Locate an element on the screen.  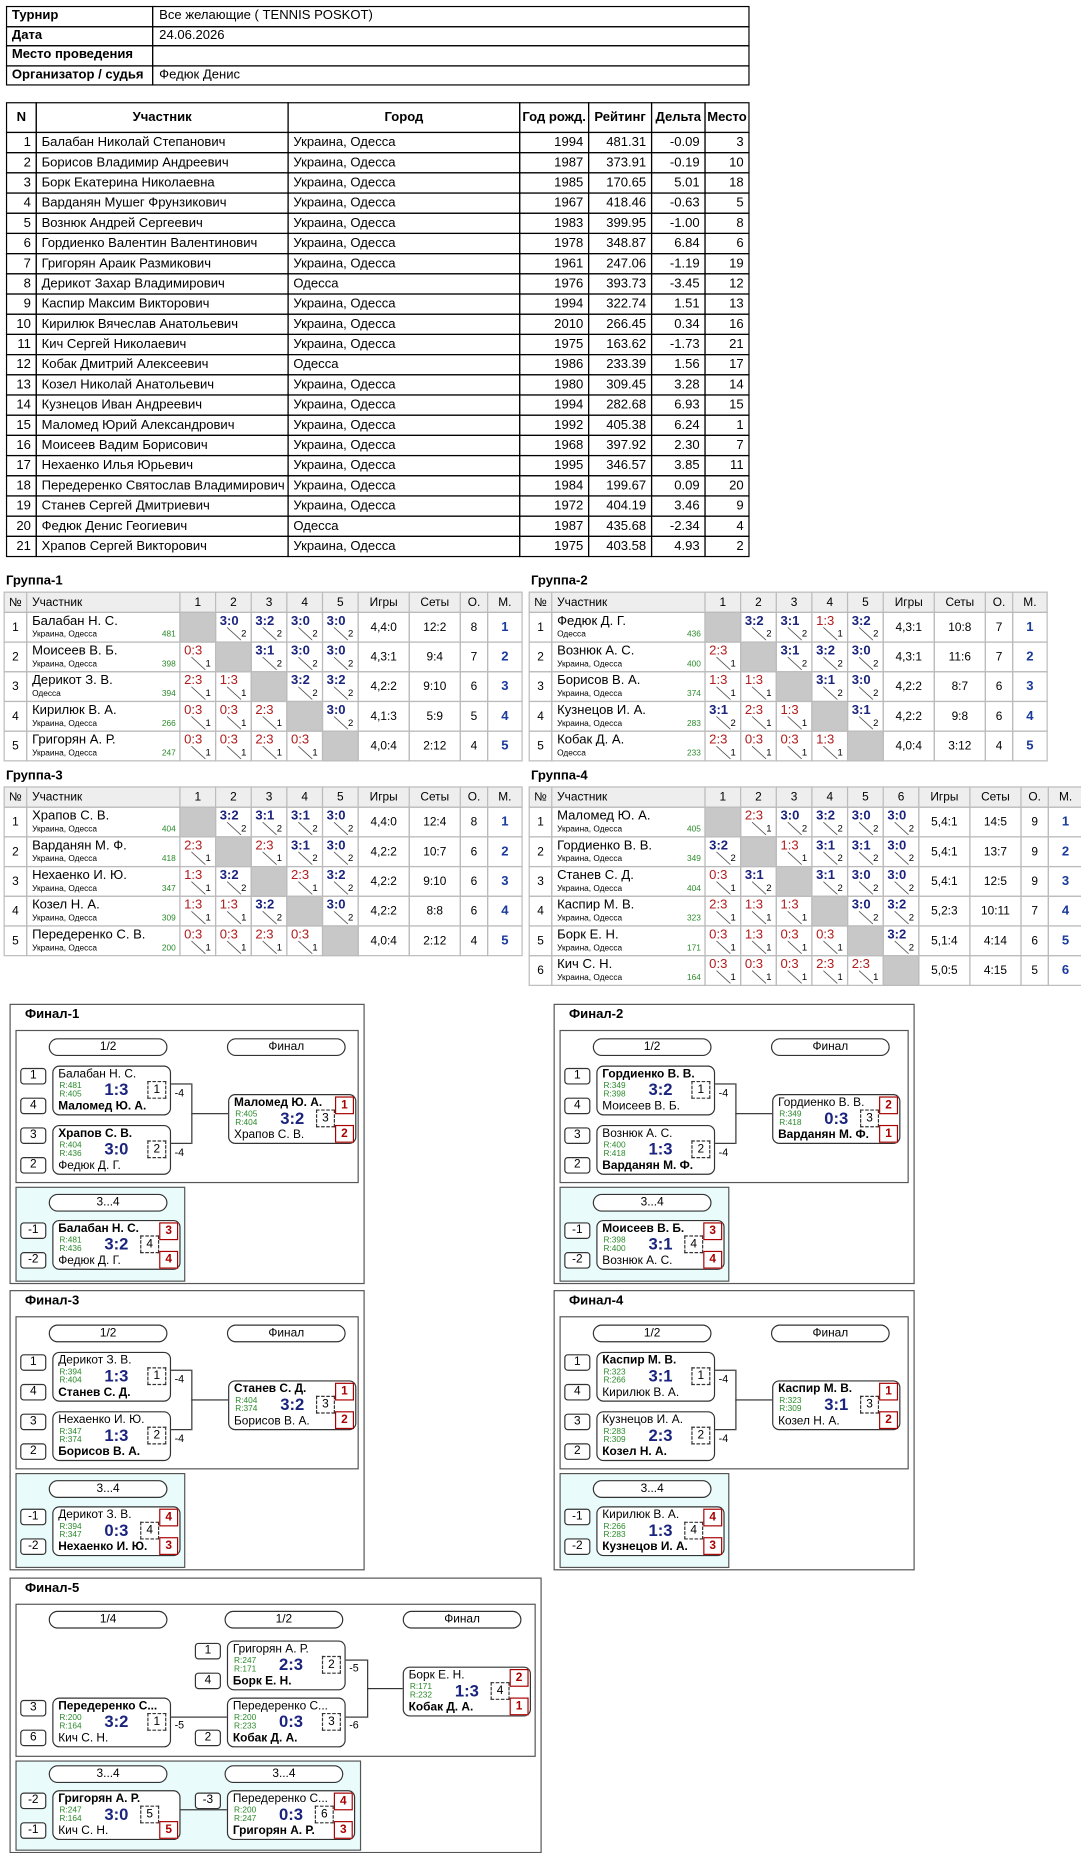
group-column-header: Сеты is located at coordinates (959, 602).